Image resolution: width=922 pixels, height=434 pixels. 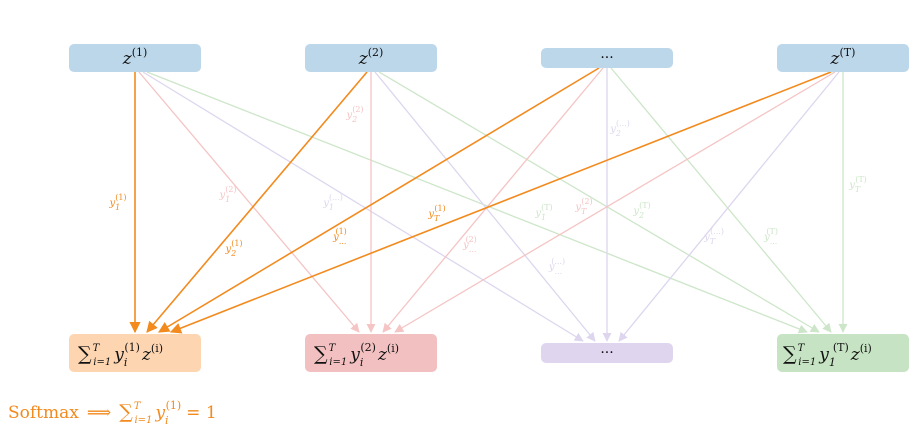 I want to click on edge-label-purple: y1(...), so click(x=332, y=202).